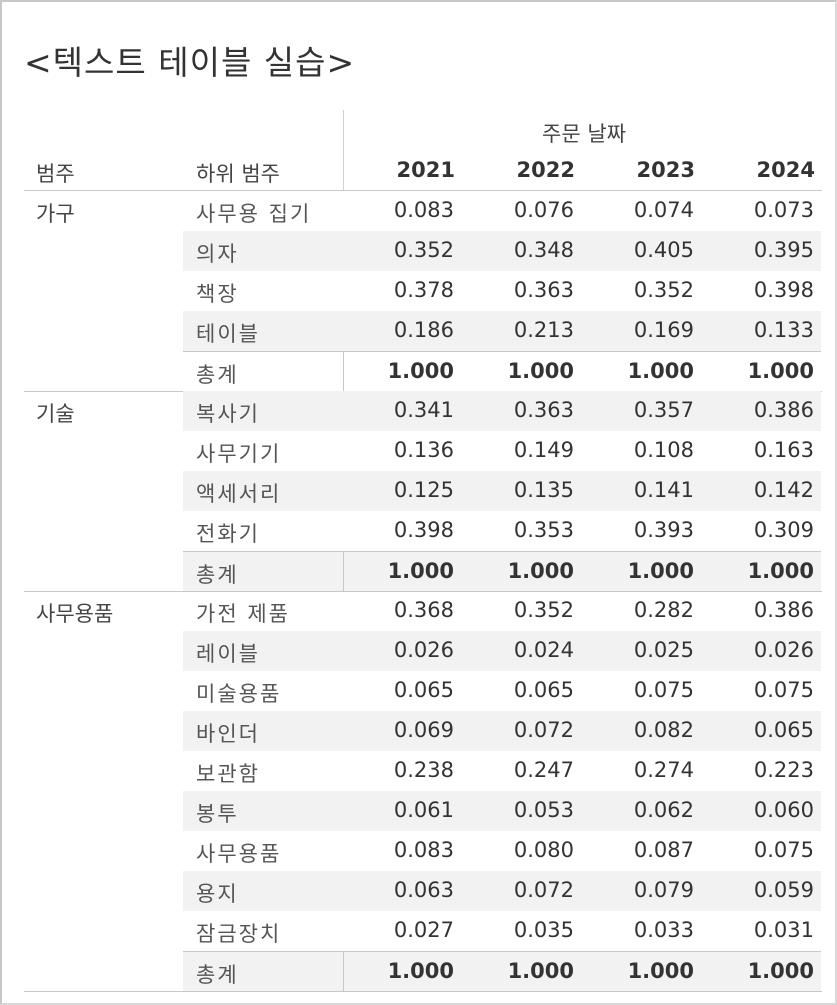 This screenshot has height=1005, width=837. Describe the element at coordinates (423, 410) in the screenshot. I see `value-cell: 0.341` at that location.